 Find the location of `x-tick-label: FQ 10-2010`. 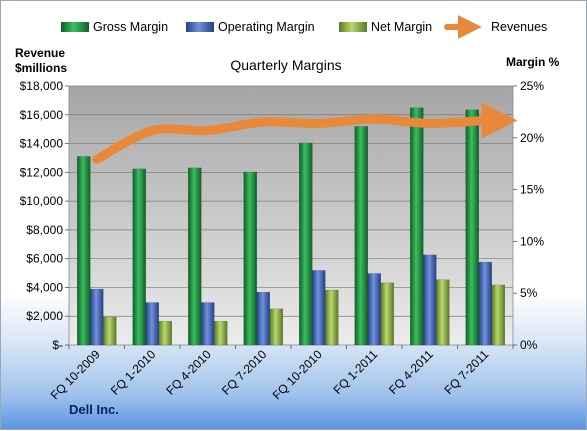

x-tick-label: FQ 10-2010 is located at coordinates (297, 374).